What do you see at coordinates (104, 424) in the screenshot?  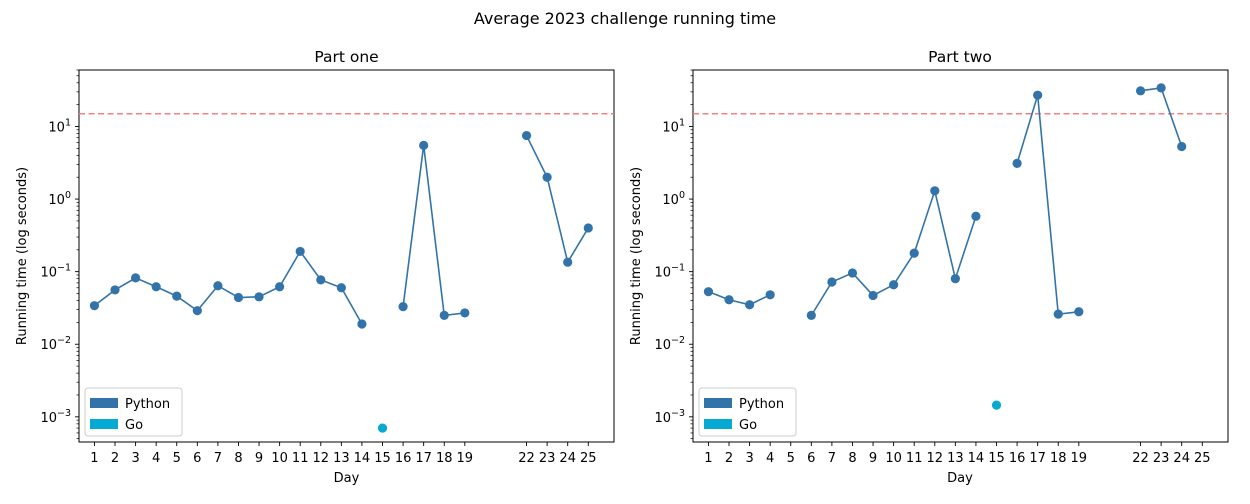 I see `legend-swatch-go` at bounding box center [104, 424].